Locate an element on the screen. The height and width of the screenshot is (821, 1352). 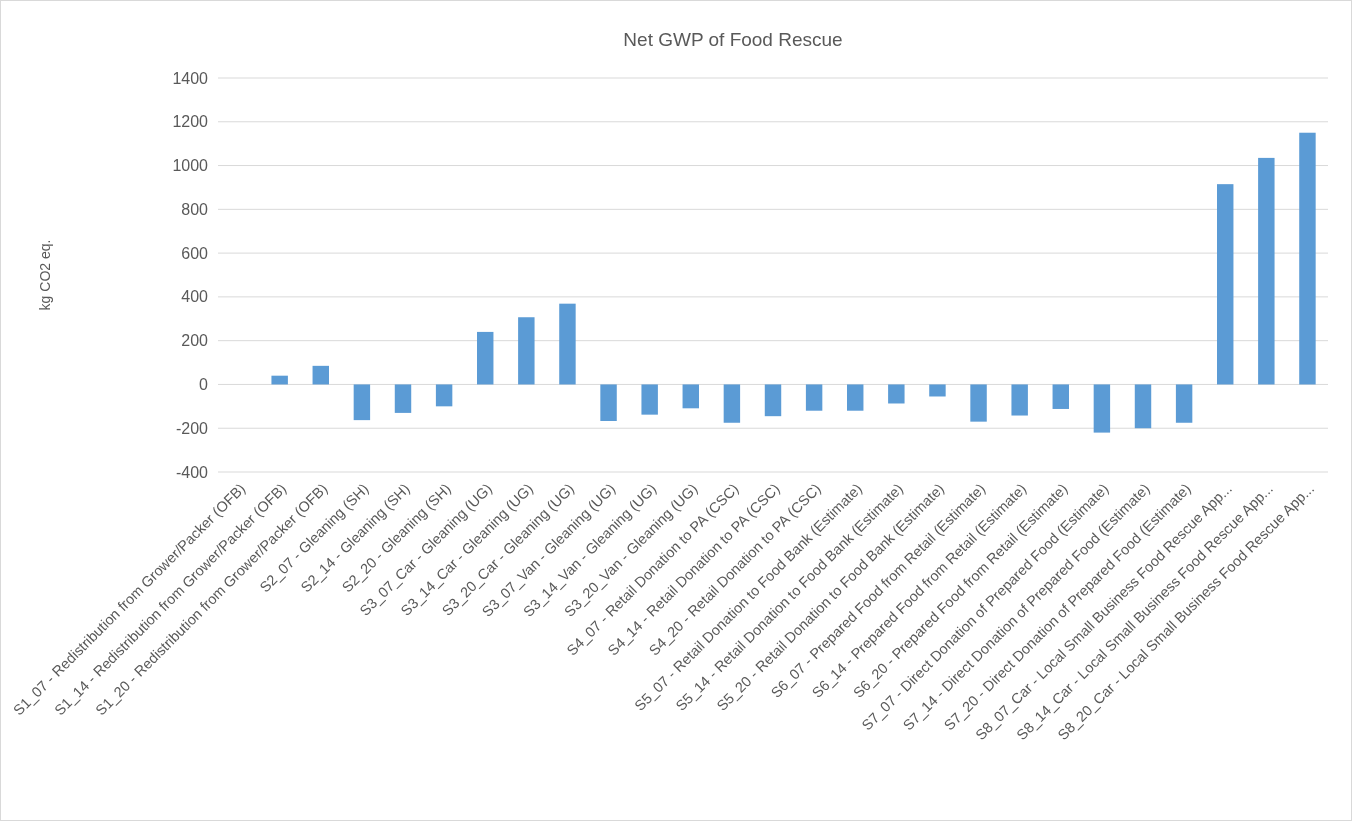
y-tick-label: 1200 is located at coordinates (190, 122).